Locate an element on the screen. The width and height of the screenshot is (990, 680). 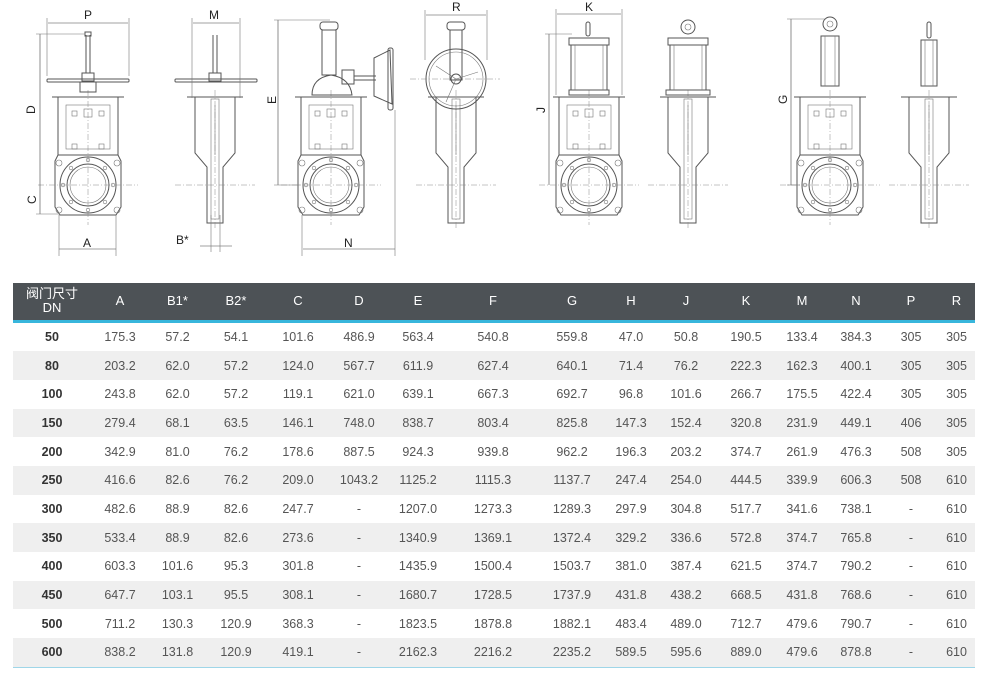
table-cell: 621.0 is located at coordinates (359, 394).